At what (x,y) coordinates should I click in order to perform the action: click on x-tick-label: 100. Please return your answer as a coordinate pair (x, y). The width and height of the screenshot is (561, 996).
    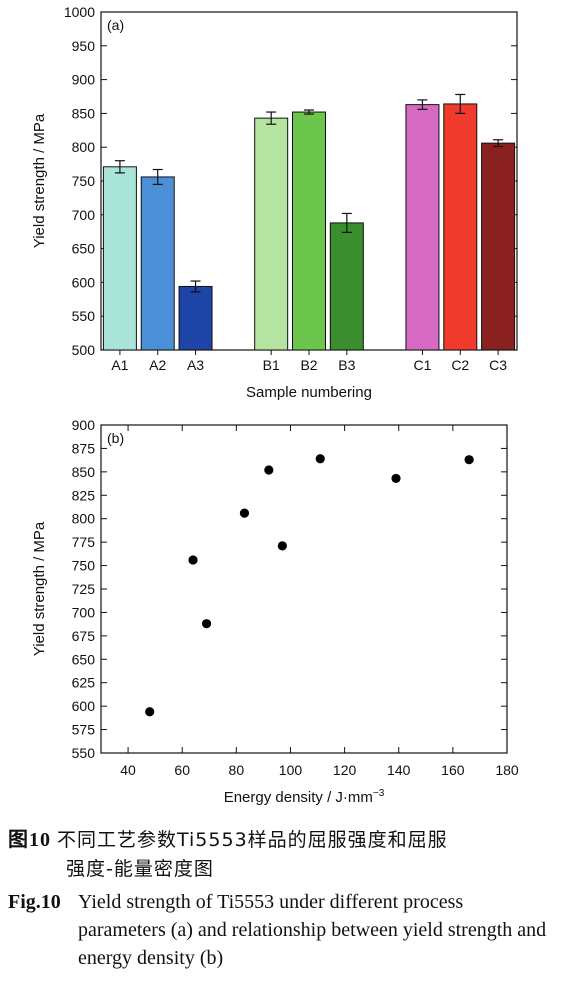
    Looking at the image, I should click on (291, 770).